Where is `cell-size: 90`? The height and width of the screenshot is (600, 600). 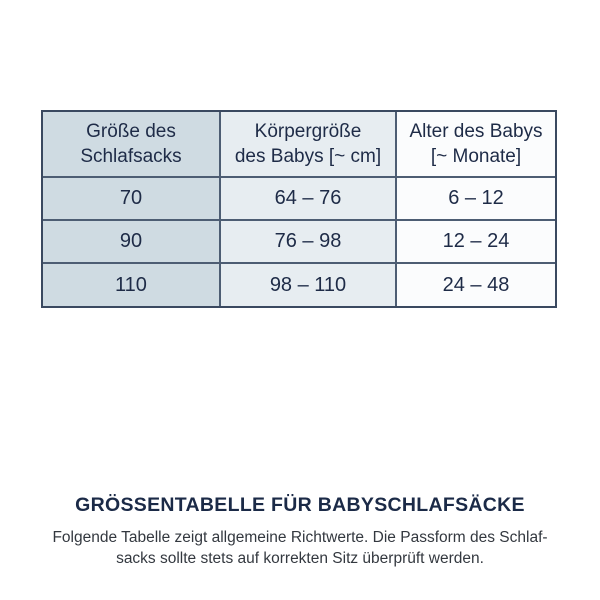
cell-size: 90 is located at coordinates (131, 241).